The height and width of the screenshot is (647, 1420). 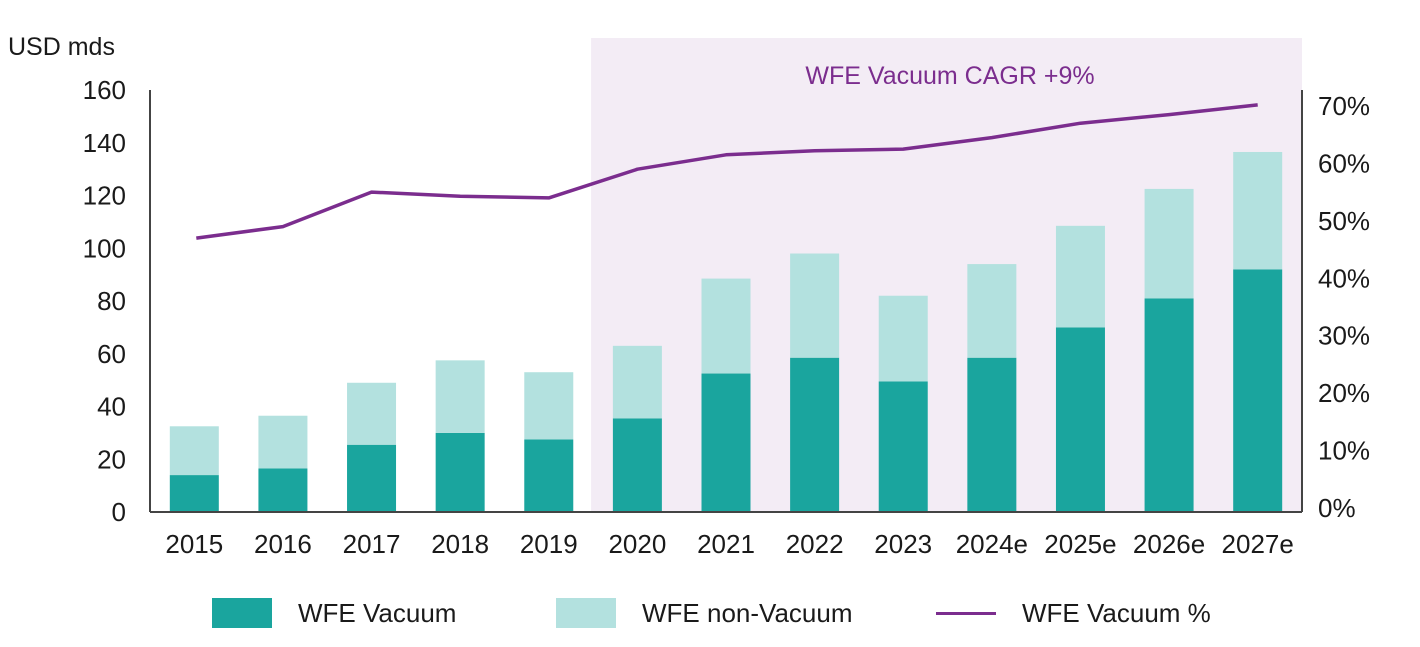 I want to click on x-tick-label: 2015, so click(x=194, y=544).